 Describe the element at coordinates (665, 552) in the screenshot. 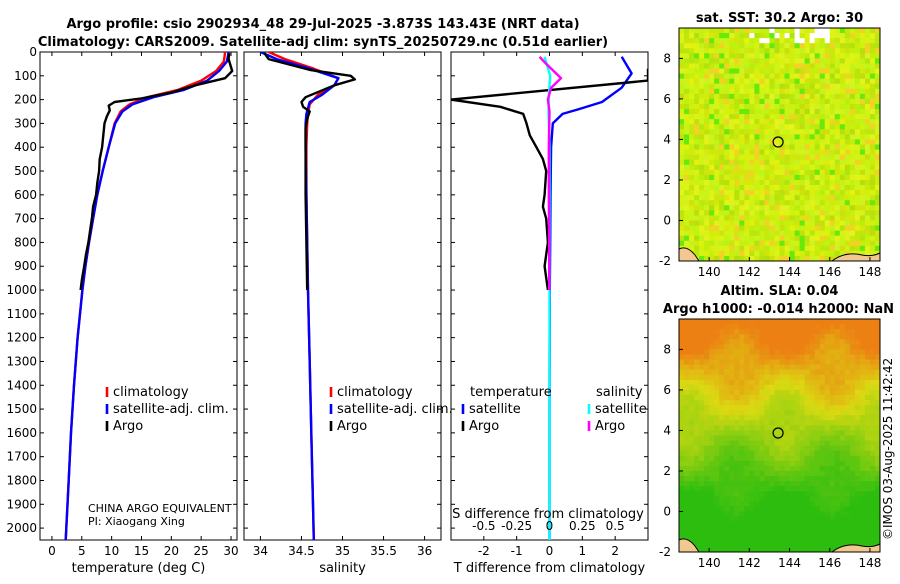

I see `altimetry-sla-map-ytick-label: -2` at that location.